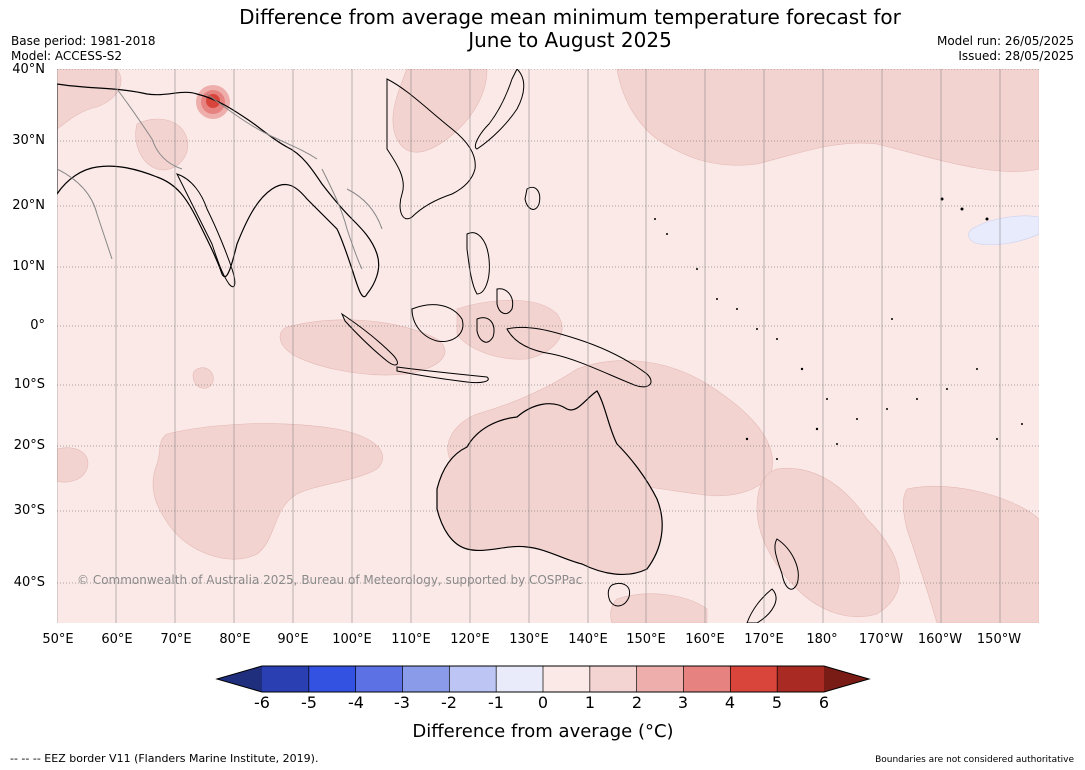 This screenshot has width=1085, height=770. I want to click on pacific-islands, so click(838, 328).